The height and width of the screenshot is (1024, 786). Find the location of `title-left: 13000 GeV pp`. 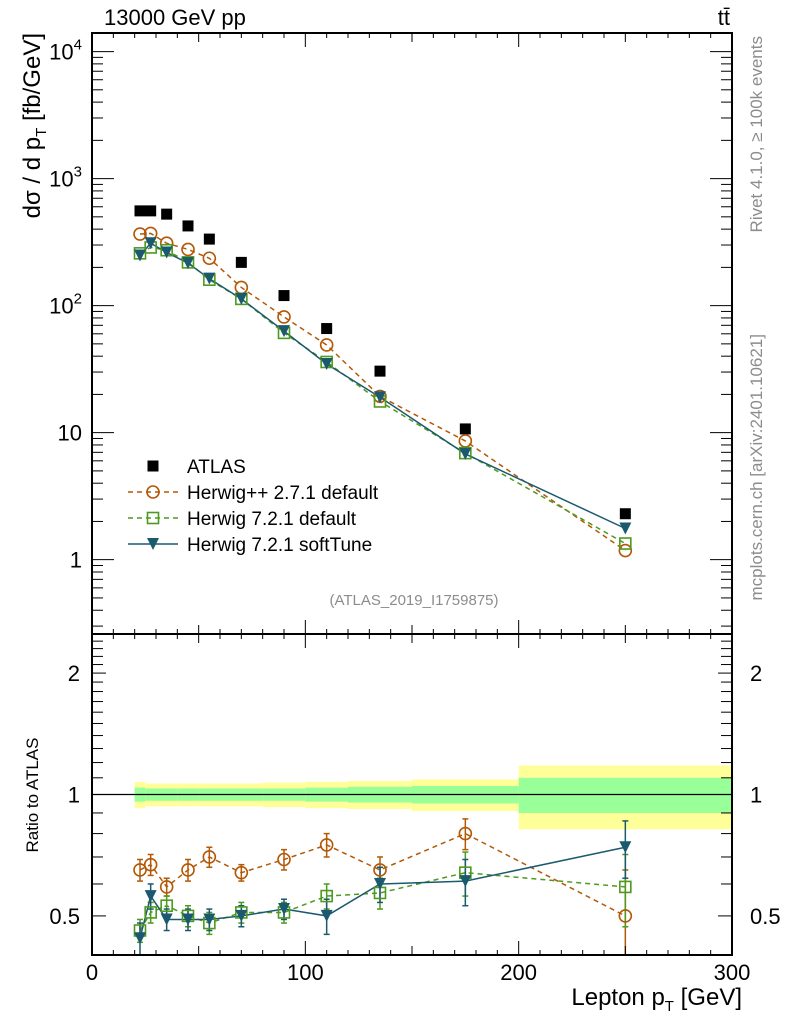

title-left: 13000 GeV pp is located at coordinates (175, 17).